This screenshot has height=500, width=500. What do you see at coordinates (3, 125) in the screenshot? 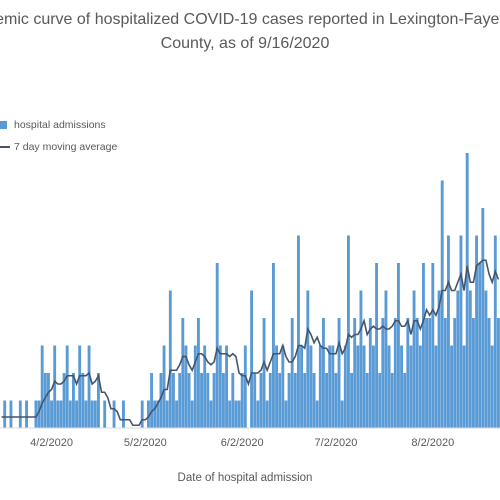
I see `legend-swatch` at bounding box center [3, 125].